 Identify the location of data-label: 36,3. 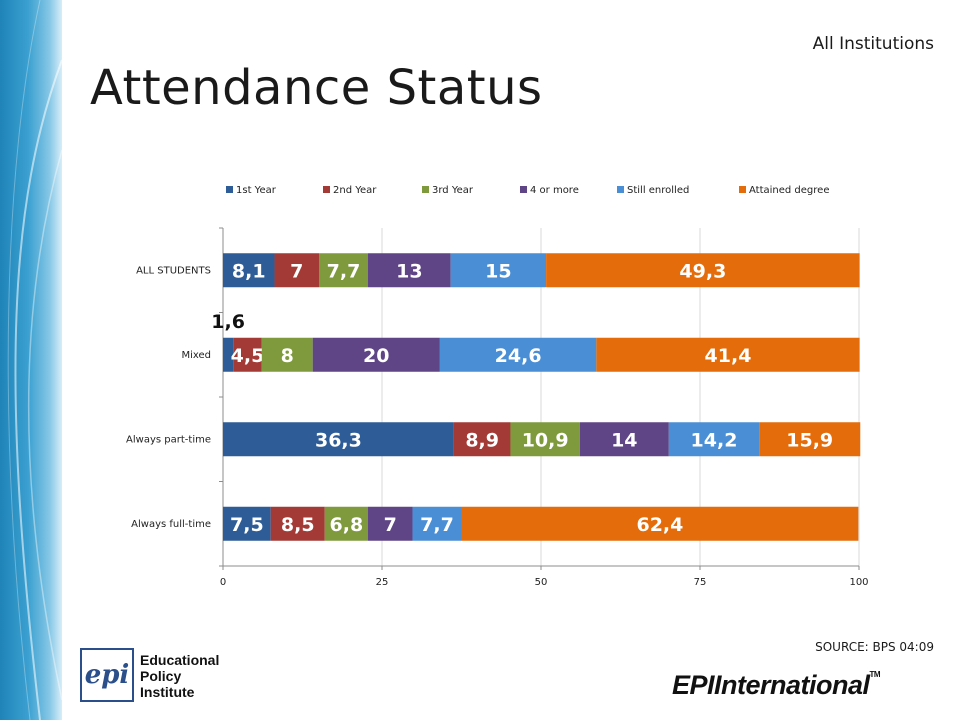
(338, 440).